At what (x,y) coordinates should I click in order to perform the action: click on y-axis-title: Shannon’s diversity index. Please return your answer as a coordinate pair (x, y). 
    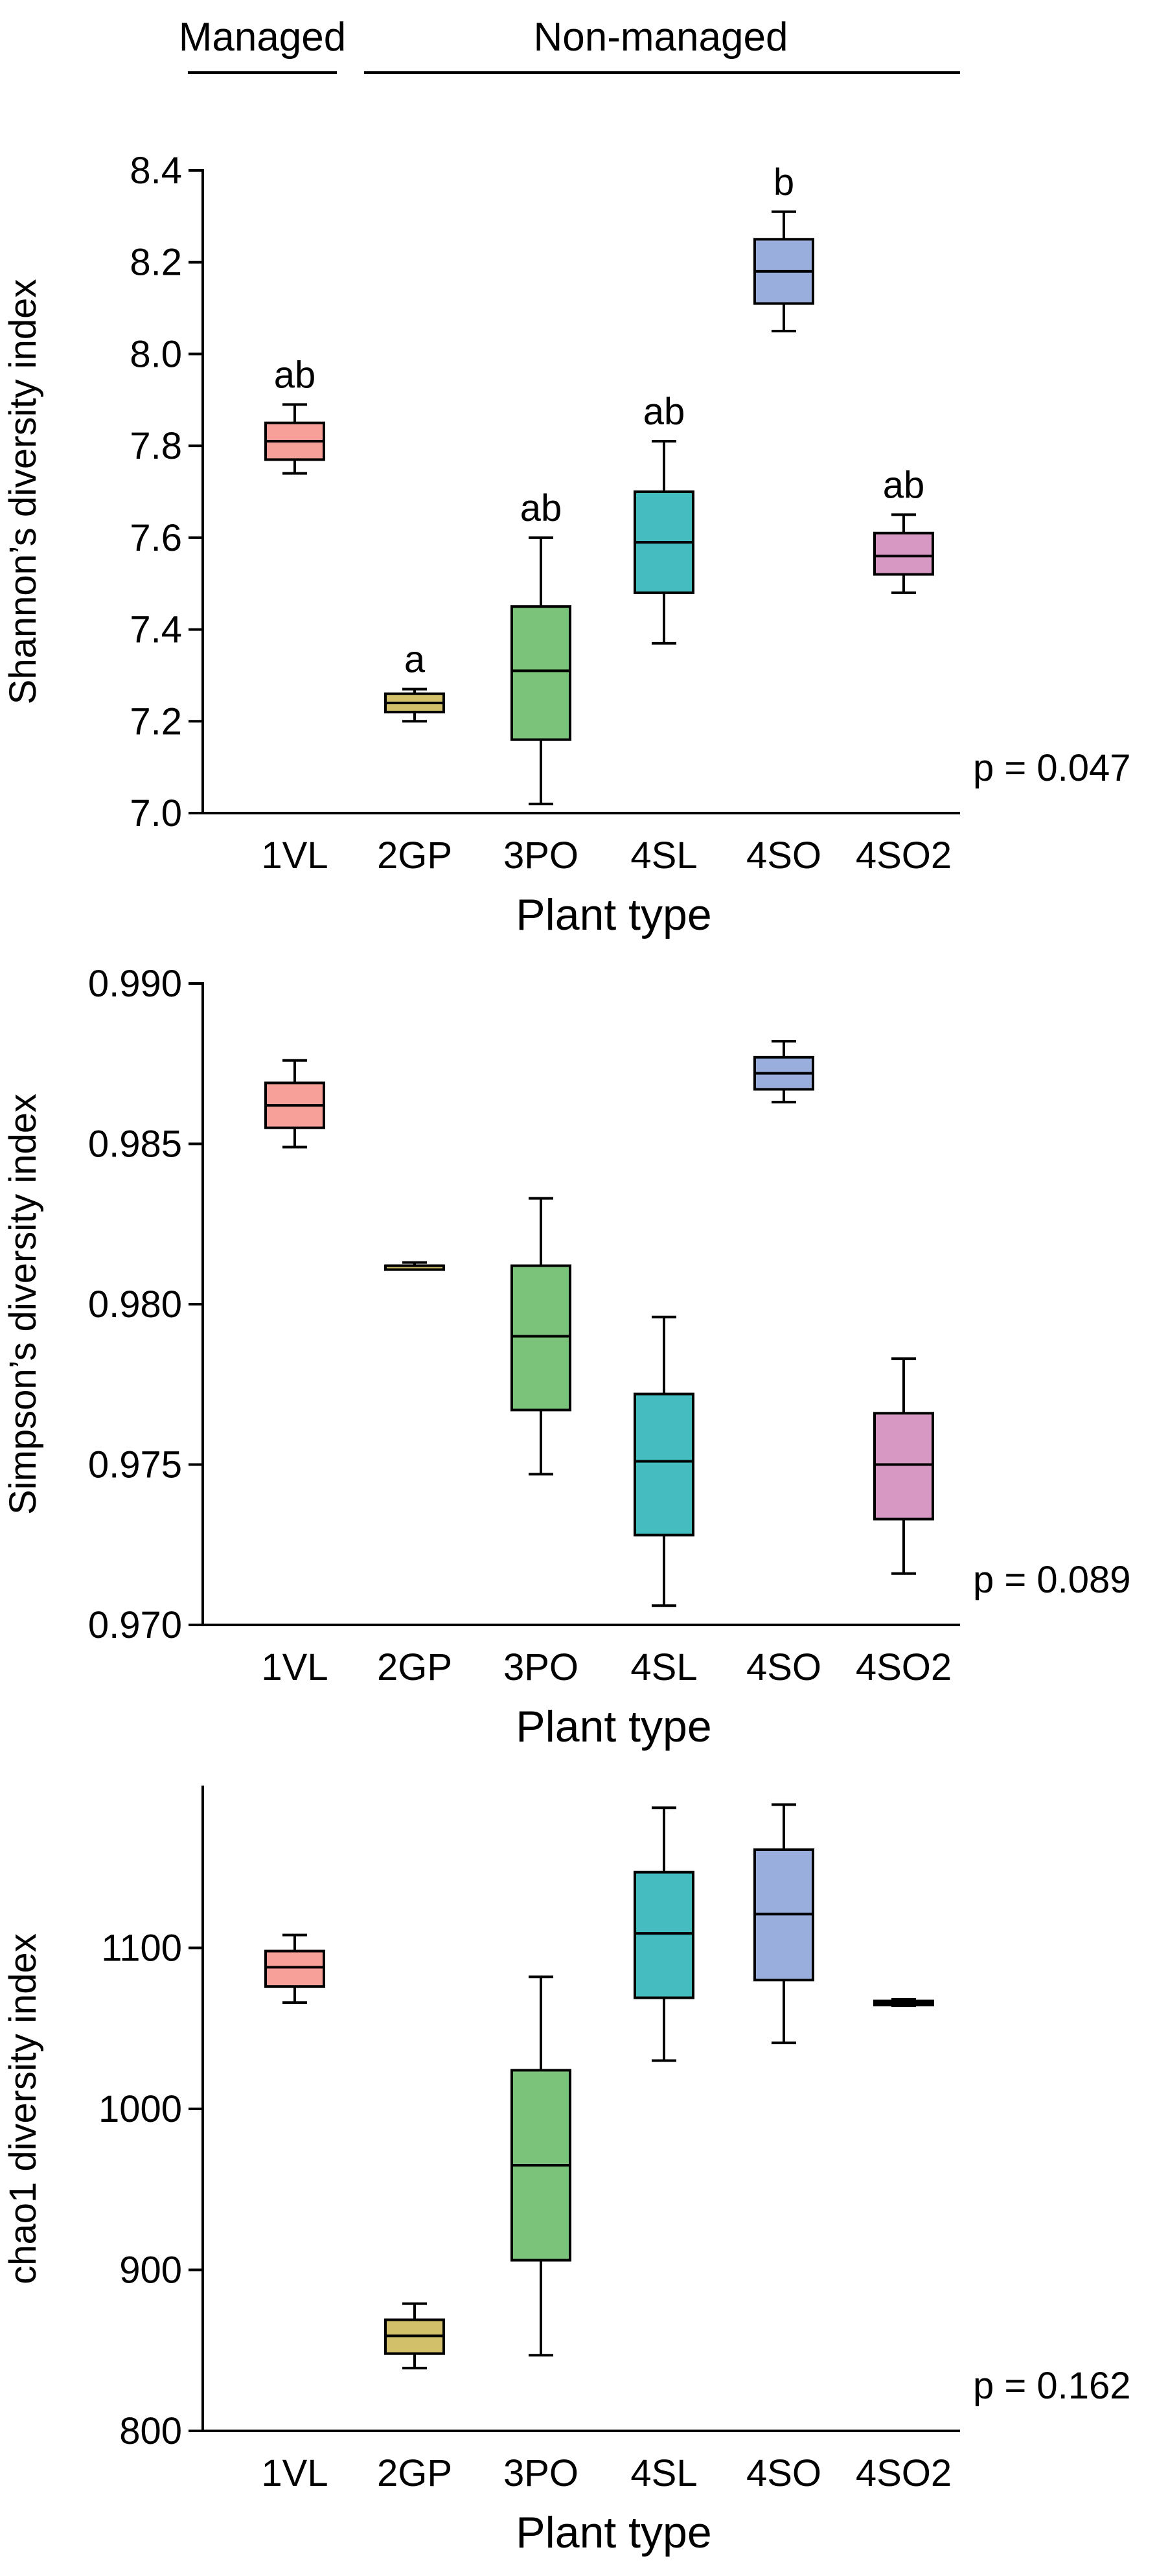
    Looking at the image, I should click on (23, 492).